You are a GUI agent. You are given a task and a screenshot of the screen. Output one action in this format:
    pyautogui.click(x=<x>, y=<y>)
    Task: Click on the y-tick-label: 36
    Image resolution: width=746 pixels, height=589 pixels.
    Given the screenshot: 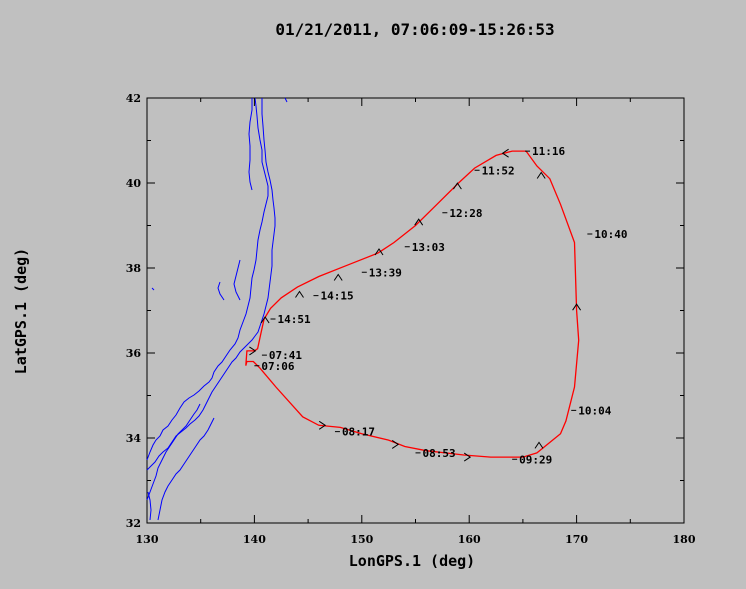 What is the action you would take?
    pyautogui.click(x=134, y=353)
    